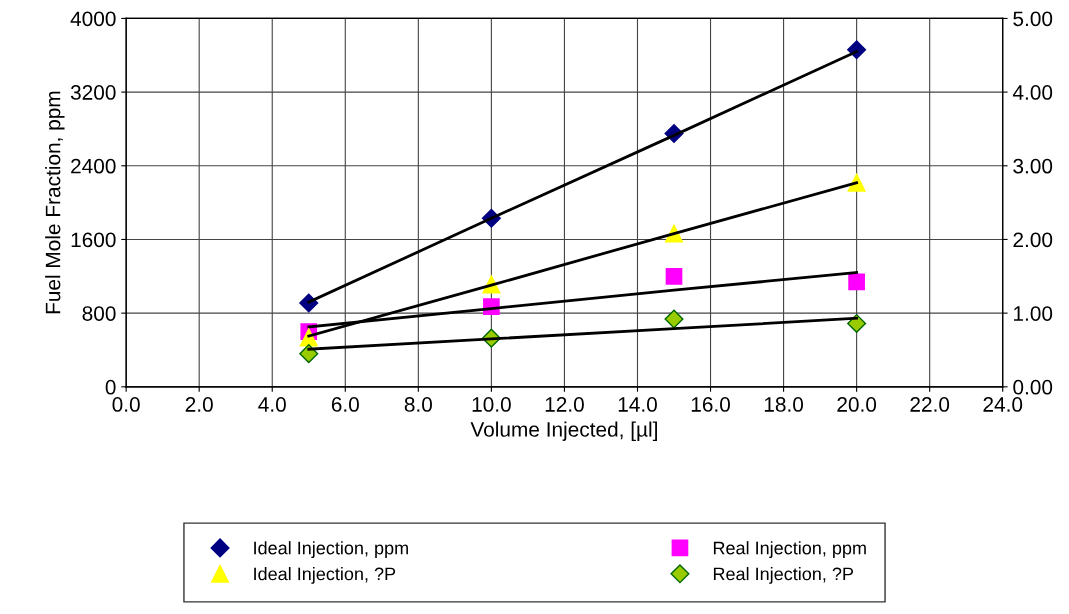 The height and width of the screenshot is (614, 1069). What do you see at coordinates (418, 404) in the screenshot?
I see `x-tick-label: 8.0` at bounding box center [418, 404].